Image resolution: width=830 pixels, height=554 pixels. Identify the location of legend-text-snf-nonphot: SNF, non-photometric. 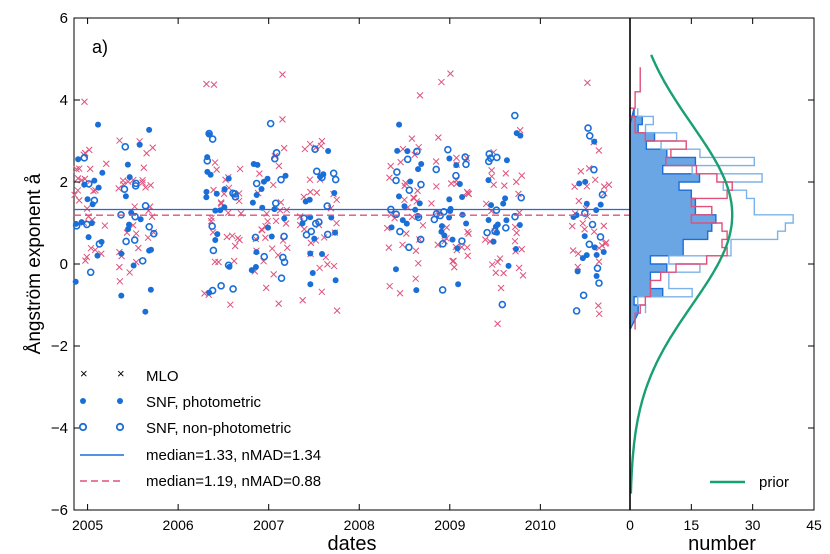
(219, 428).